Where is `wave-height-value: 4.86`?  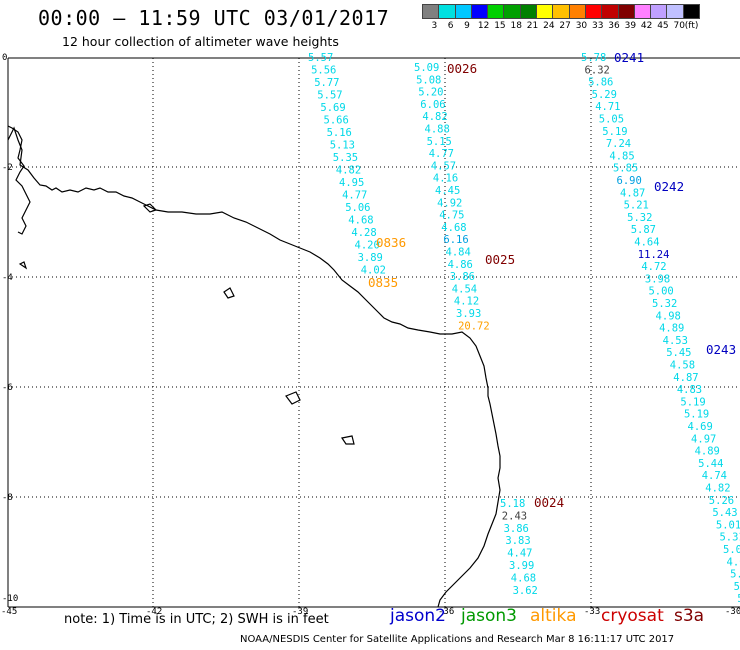
wave-height-value: 4.86 is located at coordinates (460, 265).